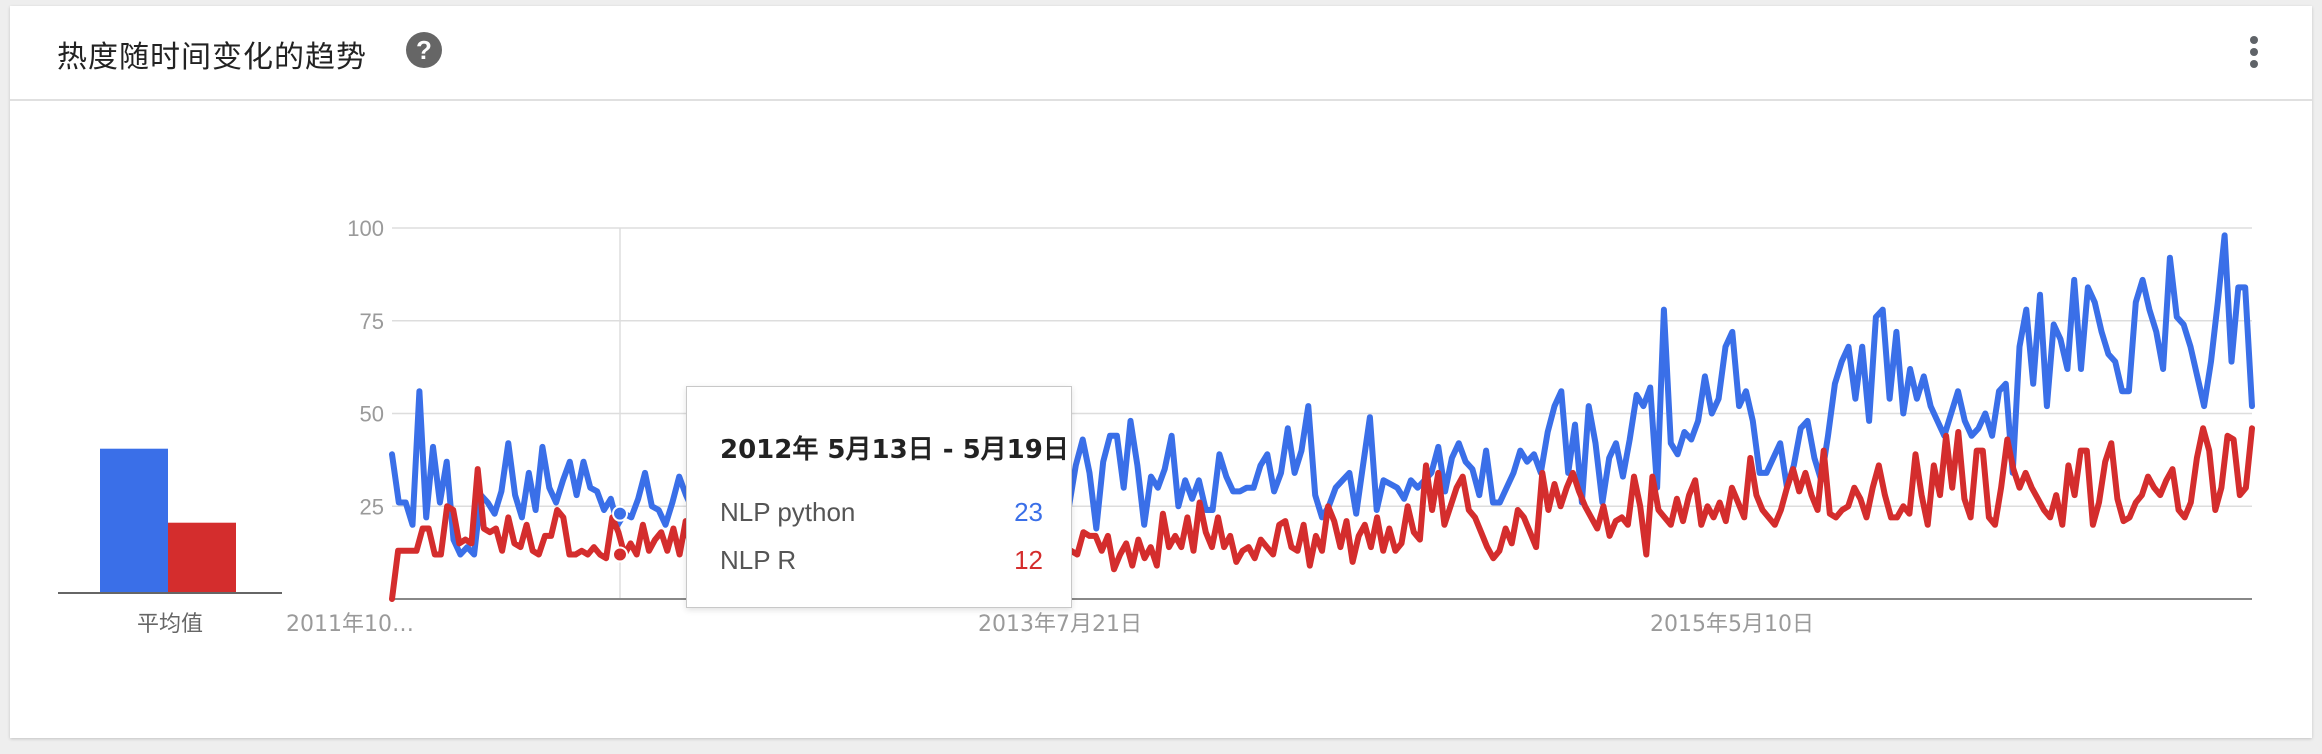 This screenshot has width=2322, height=754. Describe the element at coordinates (169, 624) in the screenshot. I see `average-label: 平均值` at that location.